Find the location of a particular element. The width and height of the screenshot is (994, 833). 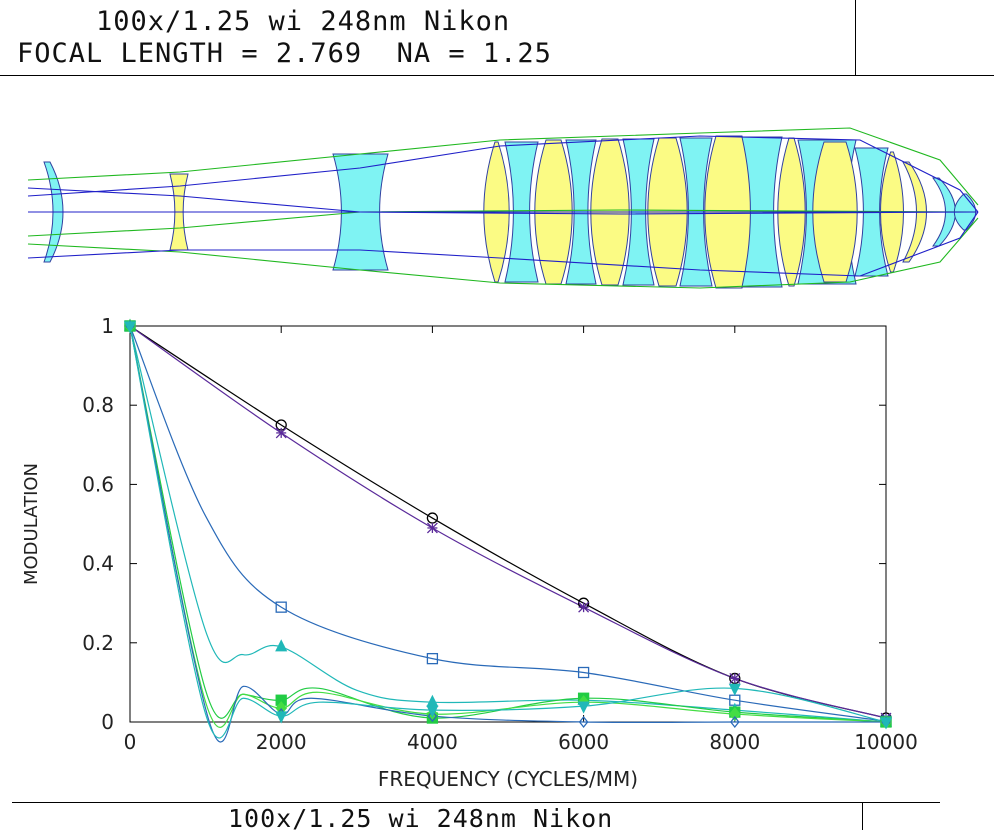

lens-title: 100x/1.25 wi 248nm Nikon is located at coordinates (303, 21).